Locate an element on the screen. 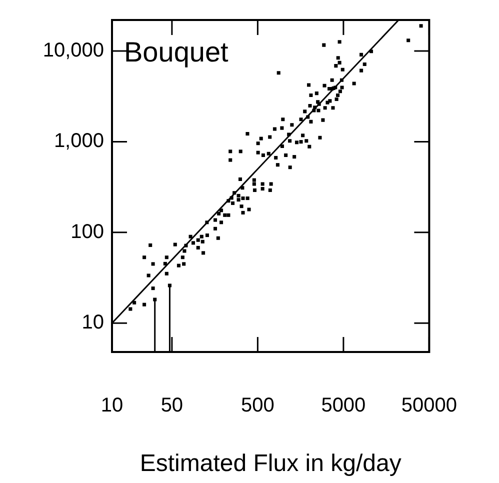  x-axis-title: Estimated Flux in kg/day is located at coordinates (271, 464).